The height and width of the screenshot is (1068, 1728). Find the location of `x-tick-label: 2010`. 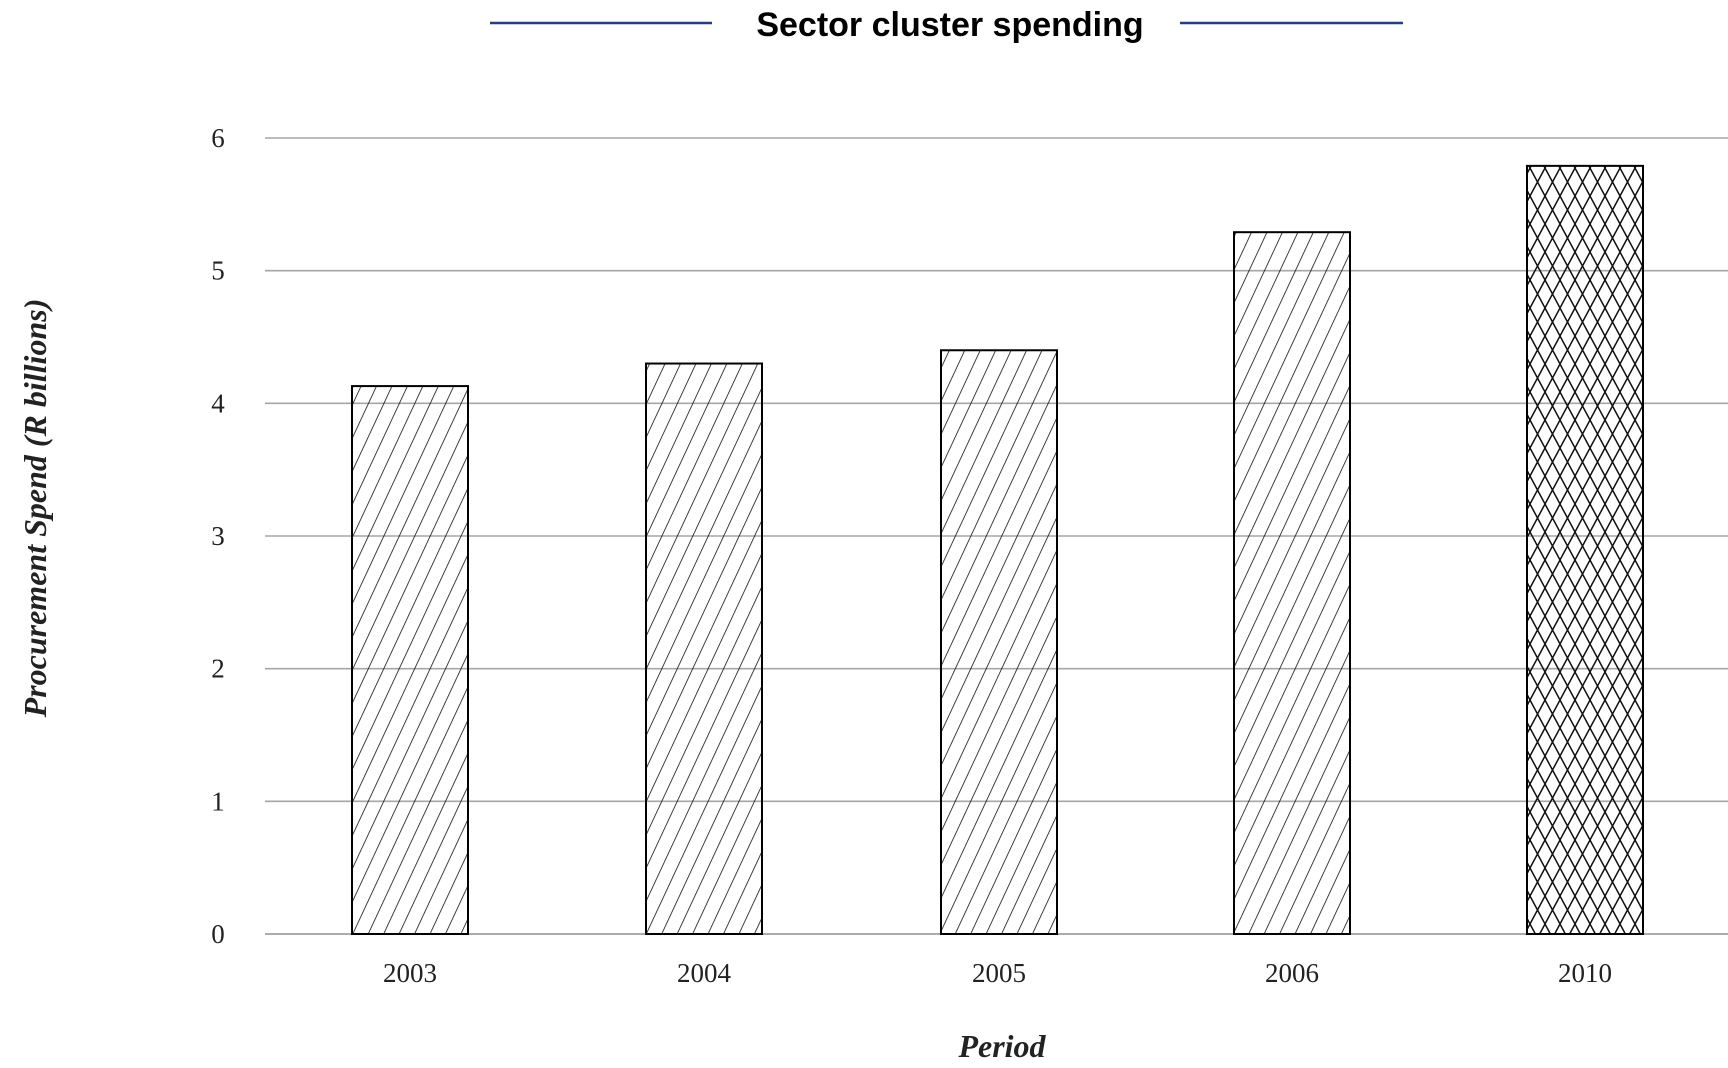

x-tick-label: 2010 is located at coordinates (1585, 973).